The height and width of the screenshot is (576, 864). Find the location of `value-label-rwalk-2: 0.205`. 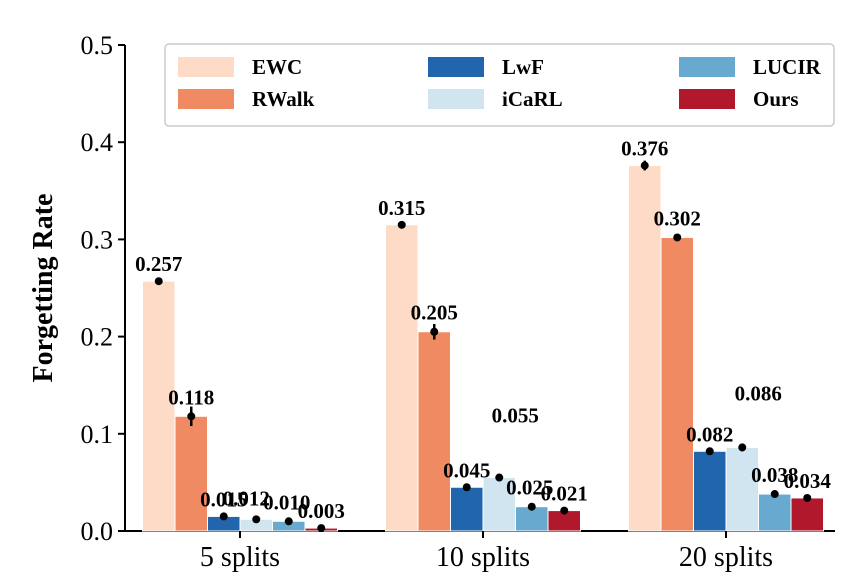

value-label-rwalk-2: 0.205 is located at coordinates (434, 313).